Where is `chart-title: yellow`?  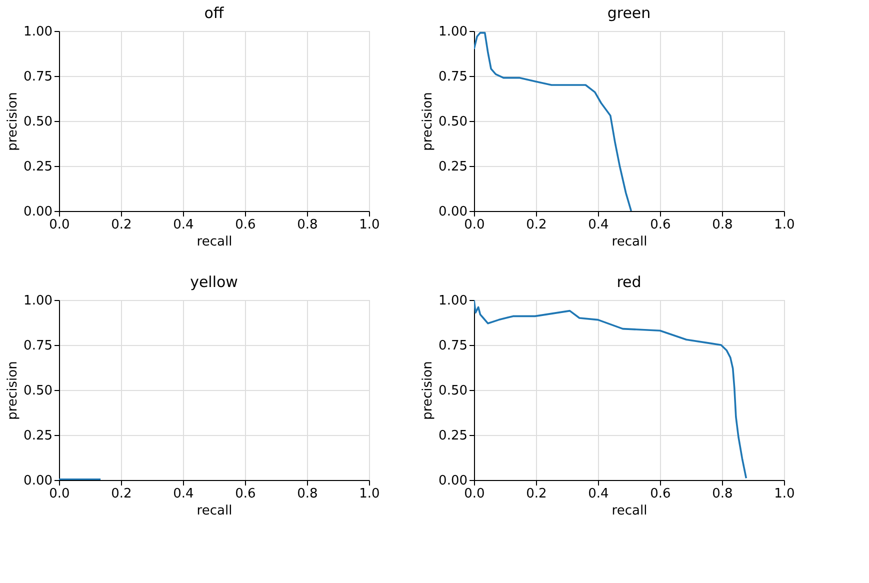 chart-title: yellow is located at coordinates (214, 282).